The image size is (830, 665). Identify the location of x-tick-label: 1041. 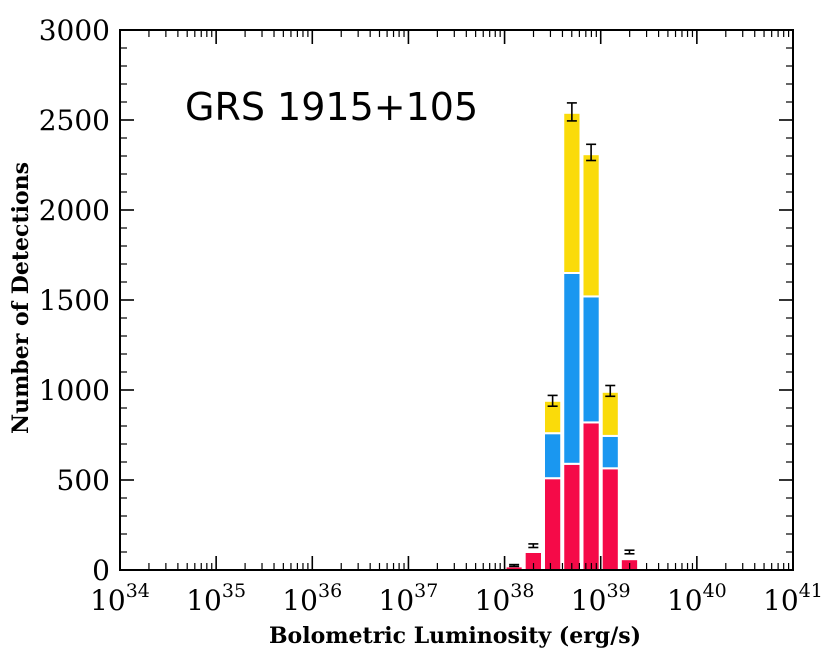
(793, 598).